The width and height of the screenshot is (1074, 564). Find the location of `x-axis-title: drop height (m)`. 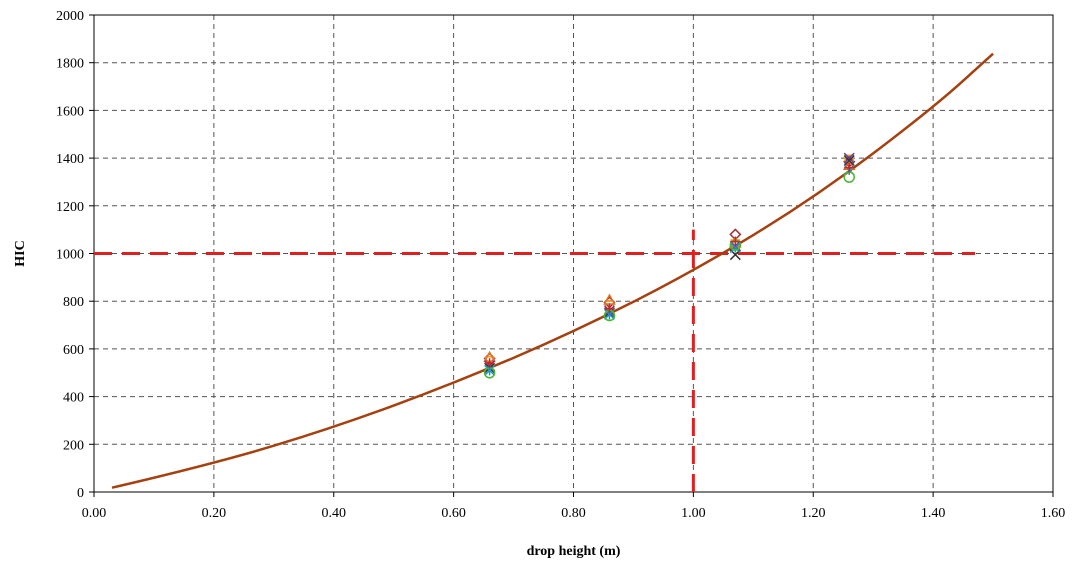

x-axis-title: drop height (m) is located at coordinates (574, 551).